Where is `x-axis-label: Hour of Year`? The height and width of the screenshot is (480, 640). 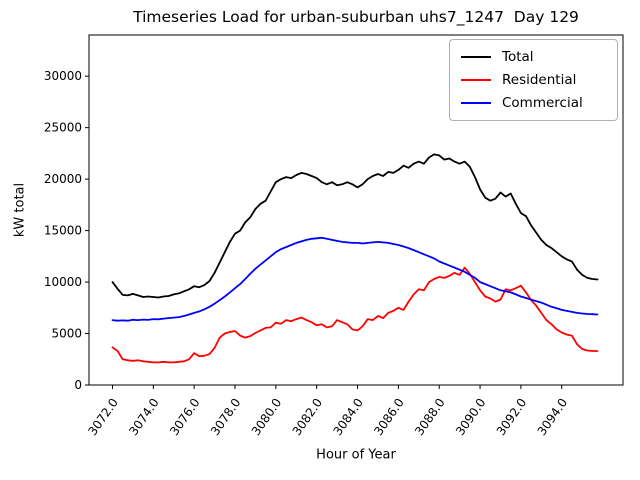 x-axis-label: Hour of Year is located at coordinates (356, 455).